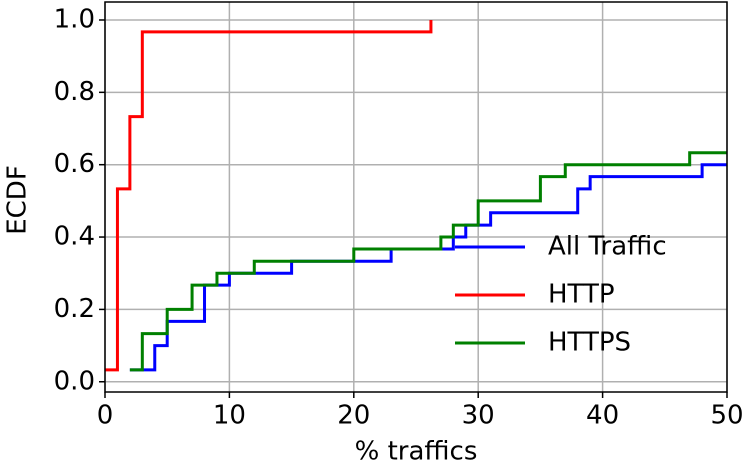 This screenshot has height=467, width=747. I want to click on x-tick-label: 50, so click(726, 416).